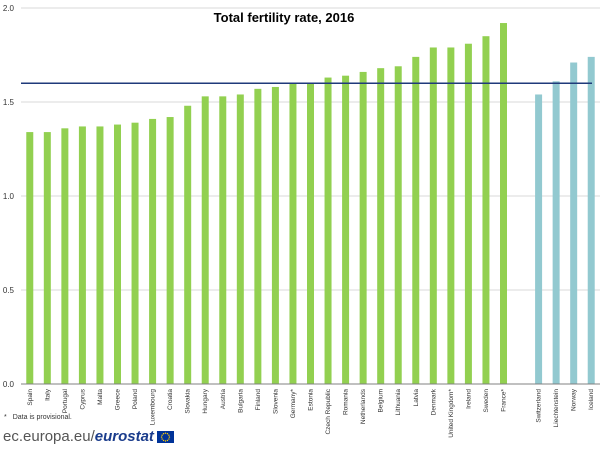  I want to click on x-tick-label: Germany*, so click(293, 404).